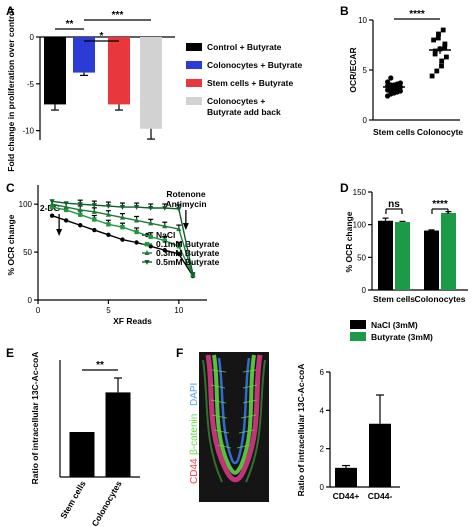  What do you see at coordinates (38, 310) in the screenshot?
I see `panel-c-x-tick-label: 0` at bounding box center [38, 310].